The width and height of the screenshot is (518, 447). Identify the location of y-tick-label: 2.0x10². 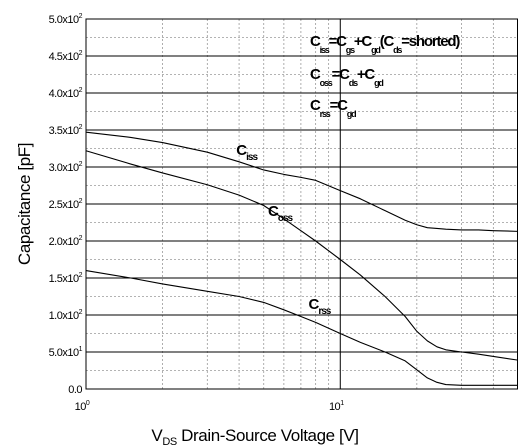
(66, 241).